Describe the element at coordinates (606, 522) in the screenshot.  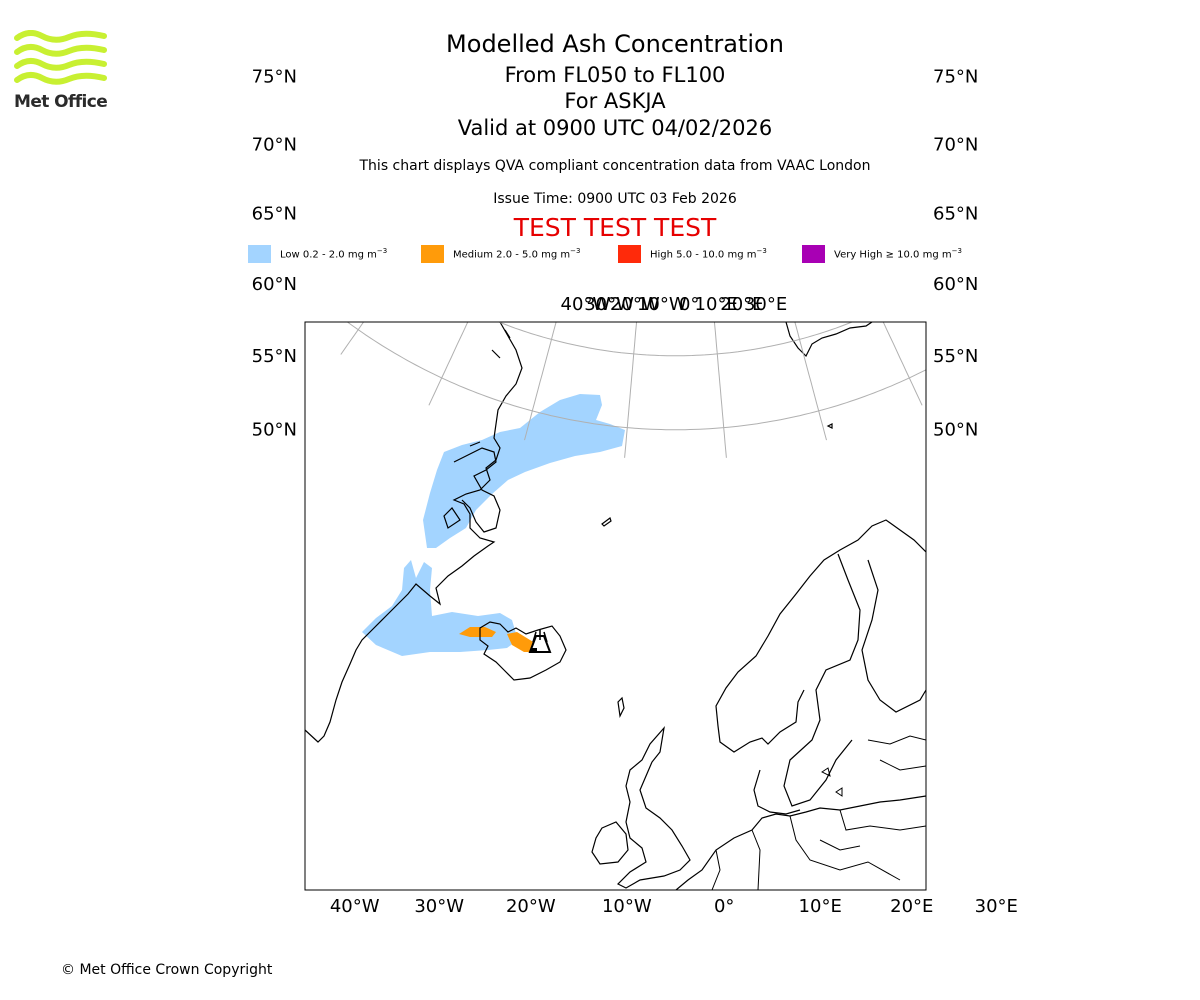
I see `jan-mayen` at that location.